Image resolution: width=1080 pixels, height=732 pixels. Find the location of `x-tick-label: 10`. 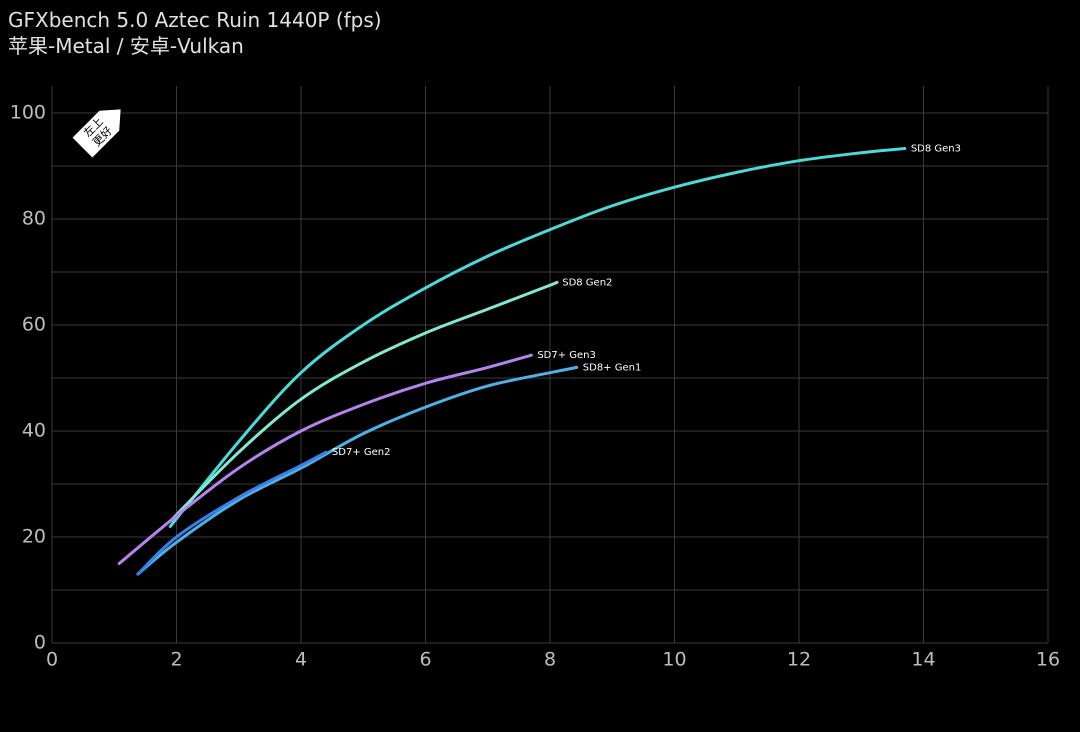

x-tick-label: 10 is located at coordinates (674, 660).